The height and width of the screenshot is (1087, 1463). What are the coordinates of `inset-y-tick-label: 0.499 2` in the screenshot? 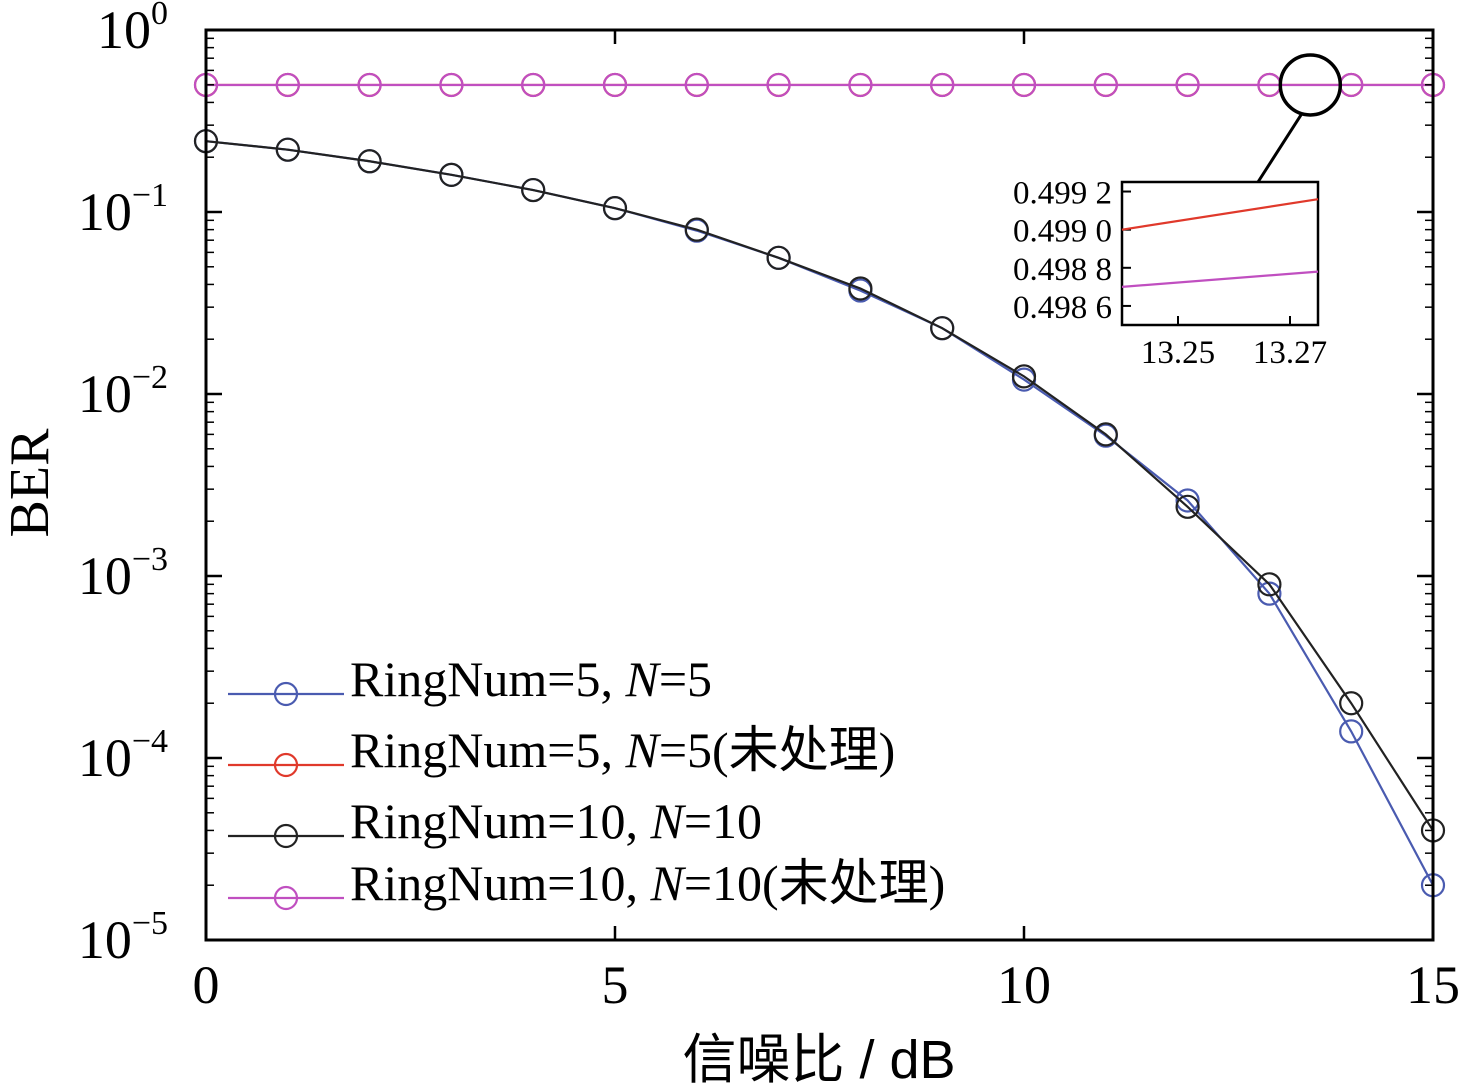 It's located at (1062, 194).